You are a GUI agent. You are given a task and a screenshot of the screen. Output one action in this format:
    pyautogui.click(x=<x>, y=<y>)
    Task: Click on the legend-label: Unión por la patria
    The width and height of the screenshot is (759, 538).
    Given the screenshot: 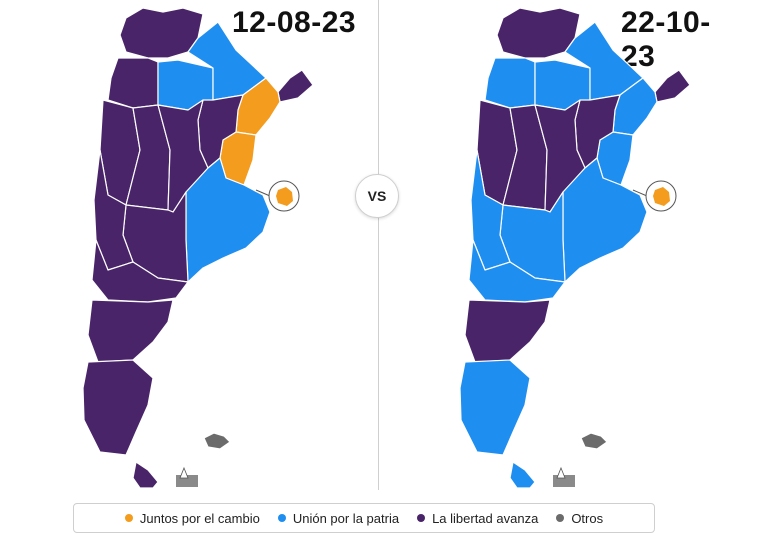 What is the action you would take?
    pyautogui.click(x=346, y=518)
    